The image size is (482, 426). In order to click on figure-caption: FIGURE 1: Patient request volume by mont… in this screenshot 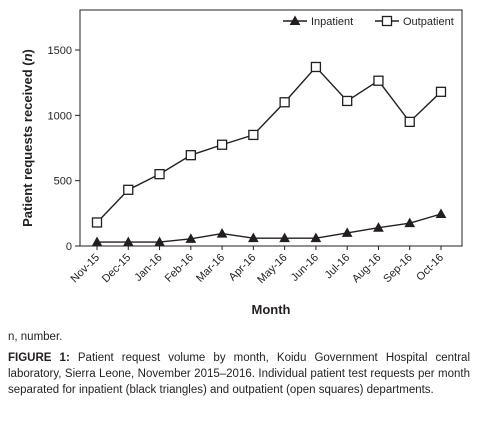, I will do `click(239, 374)`.